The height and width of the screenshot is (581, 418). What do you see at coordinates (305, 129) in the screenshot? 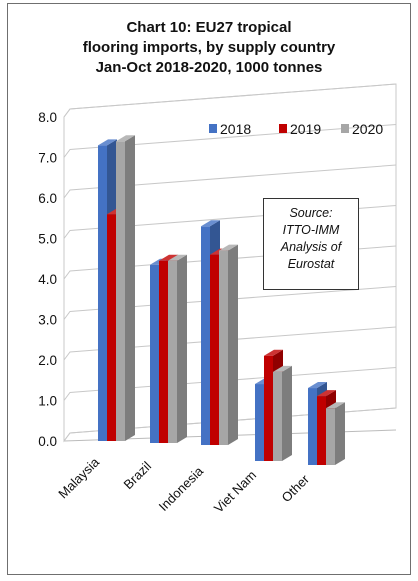
I see `legend-label: 2019` at bounding box center [305, 129].